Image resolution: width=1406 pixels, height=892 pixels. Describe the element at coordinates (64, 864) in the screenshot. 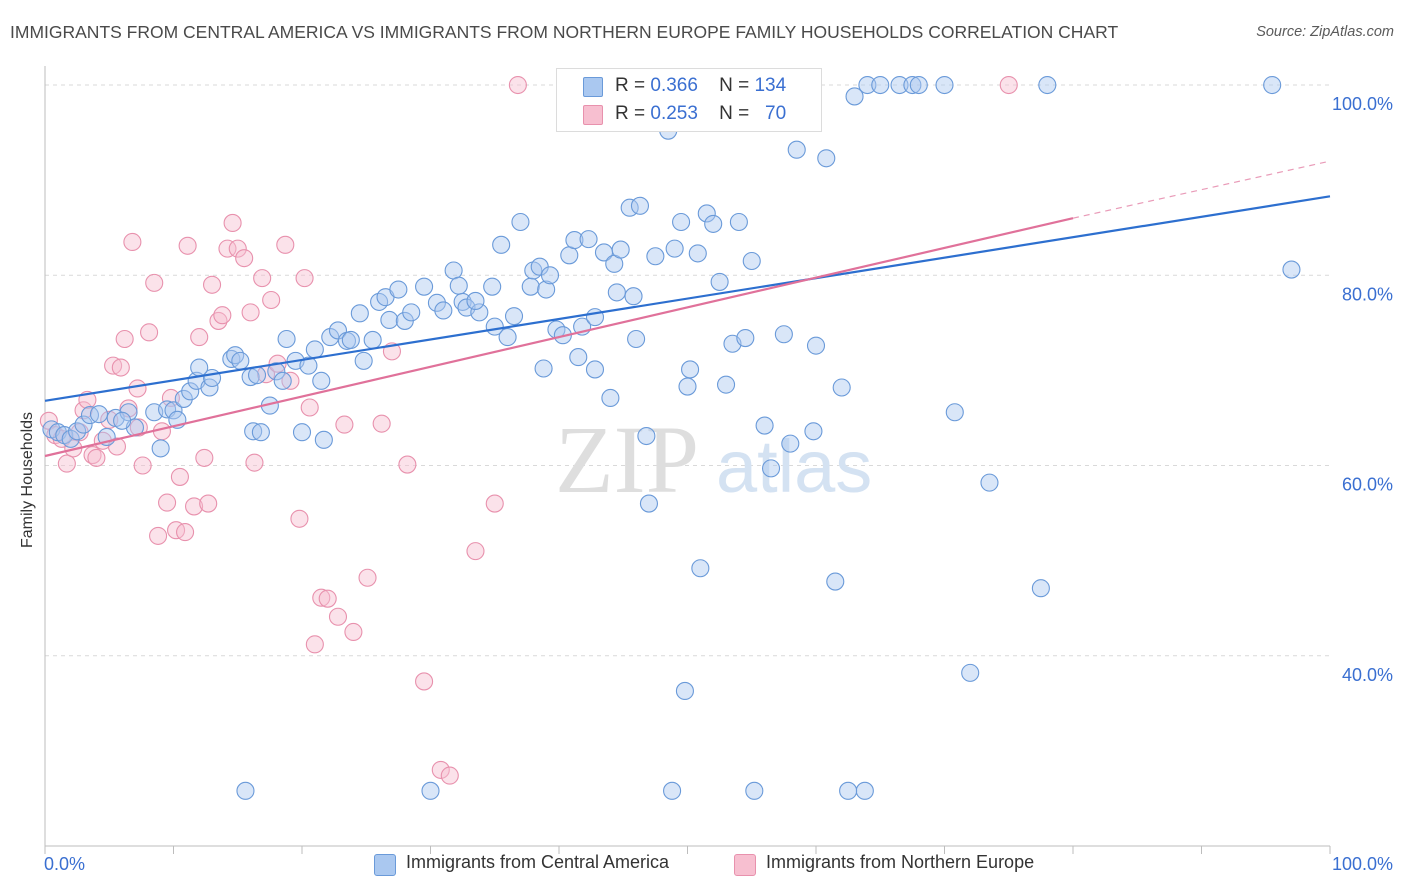

I see `x-tick-label: 0.0%` at that location.